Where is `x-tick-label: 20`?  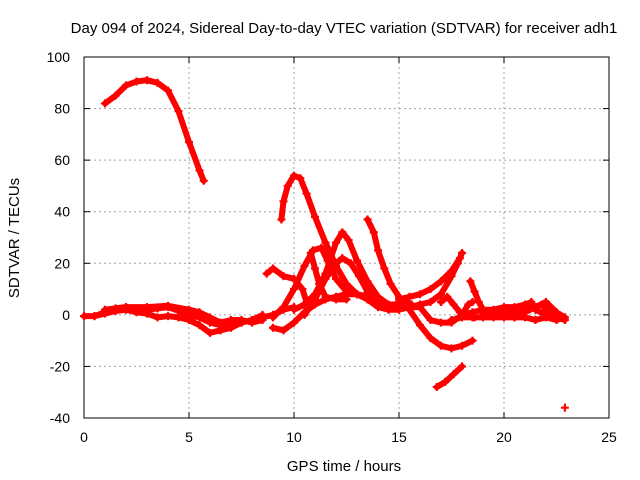 x-tick-label: 20 is located at coordinates (504, 437).